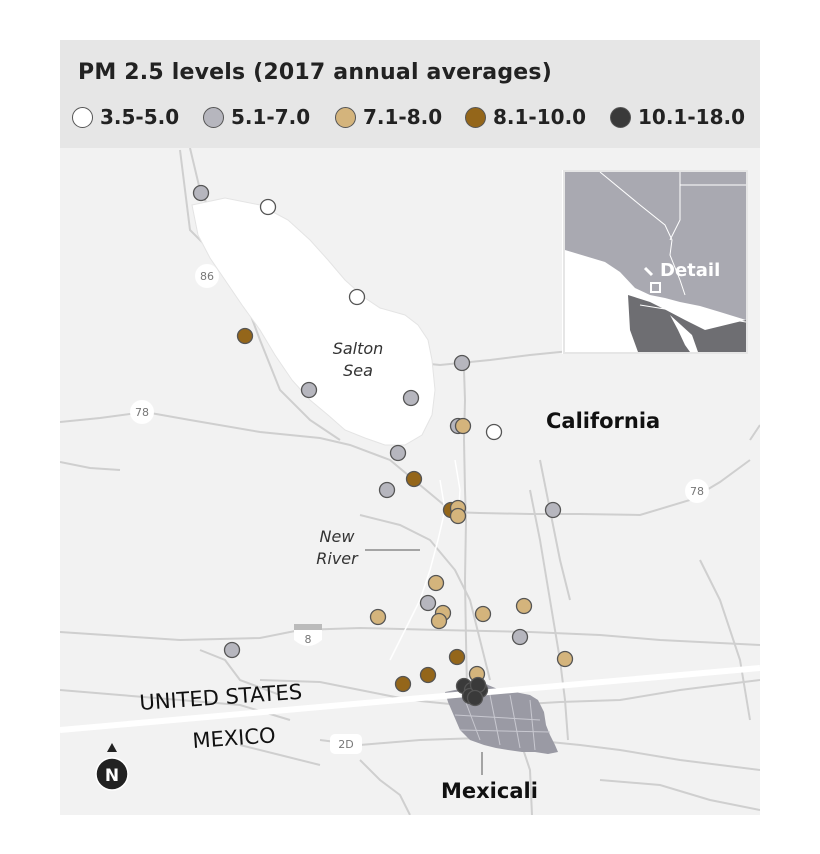 This screenshot has width=820, height=854. Describe the element at coordinates (502, 722) in the screenshot. I see `mexicali-streets` at that location.